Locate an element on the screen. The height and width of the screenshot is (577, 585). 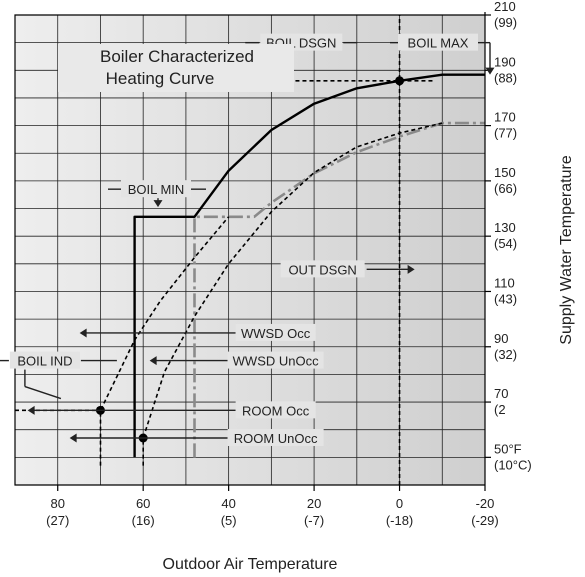
y-tick-label-c: (54) is located at coordinates (505, 243).